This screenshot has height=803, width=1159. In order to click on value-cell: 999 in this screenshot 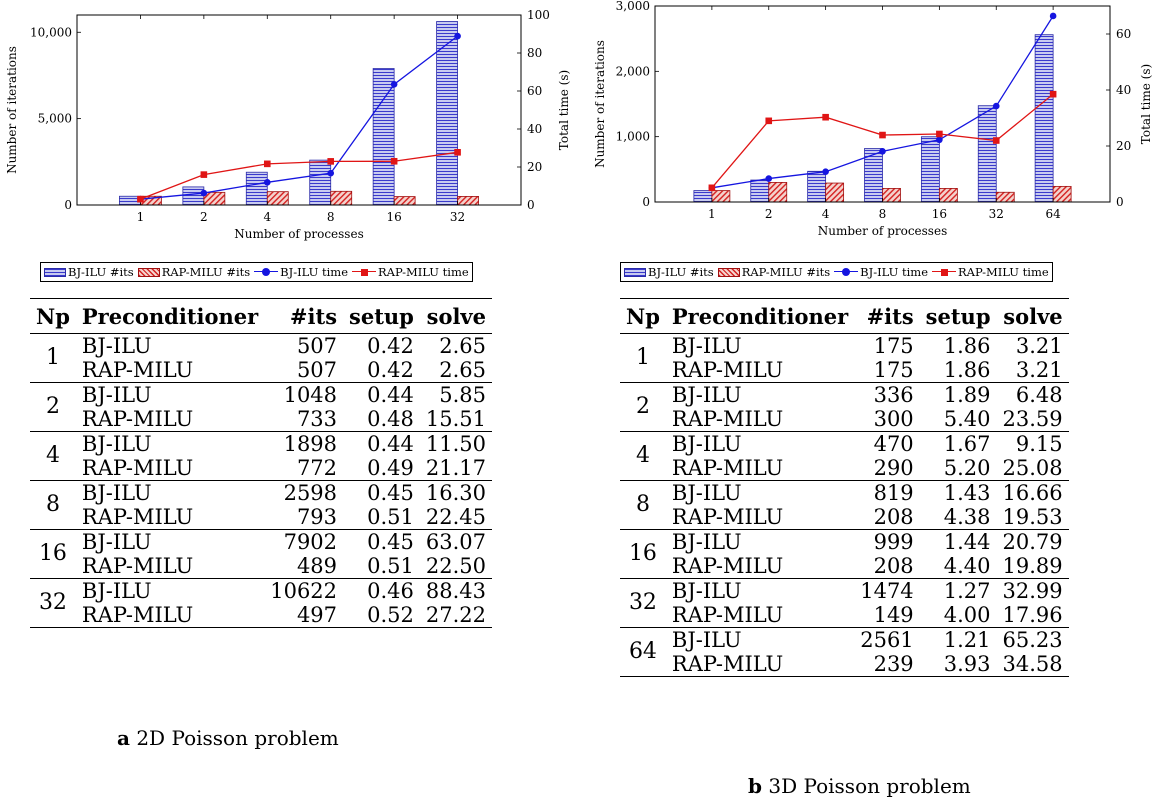, I will do `click(887, 541)`.